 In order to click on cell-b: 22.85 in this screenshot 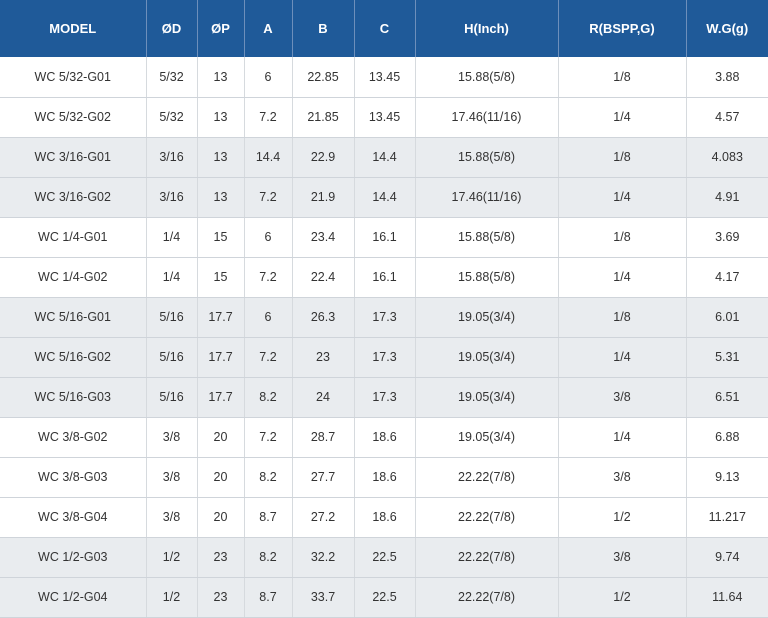, I will do `click(323, 77)`.